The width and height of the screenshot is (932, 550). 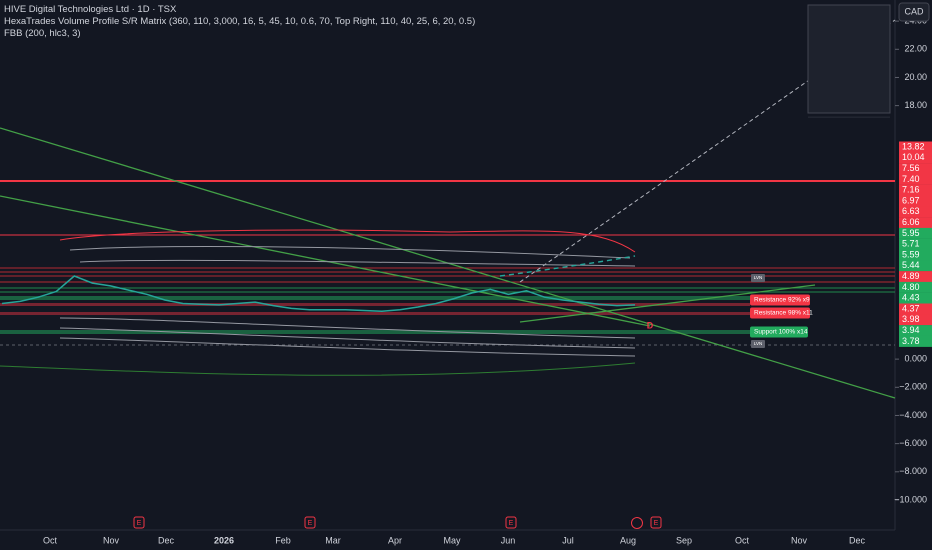 What do you see at coordinates (783, 313) in the screenshot?
I see `zone-label: Resistance 98% x11` at bounding box center [783, 313].